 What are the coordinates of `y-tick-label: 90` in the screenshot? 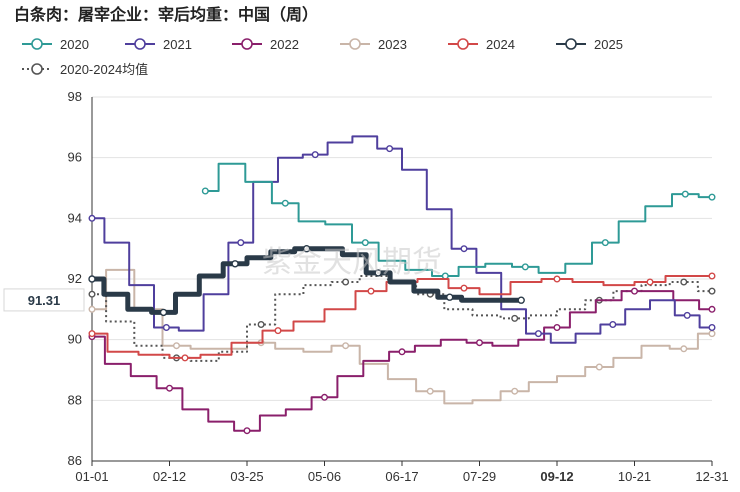 It's located at (75, 339).